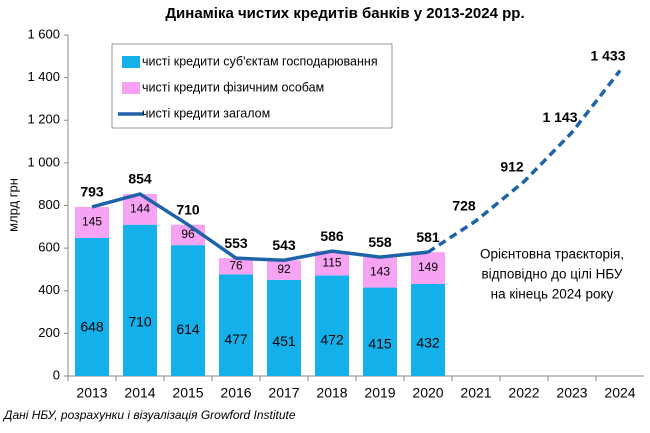 This screenshot has height=433, width=650. Describe the element at coordinates (140, 322) in the screenshot. I see `bar-label: 710` at that location.